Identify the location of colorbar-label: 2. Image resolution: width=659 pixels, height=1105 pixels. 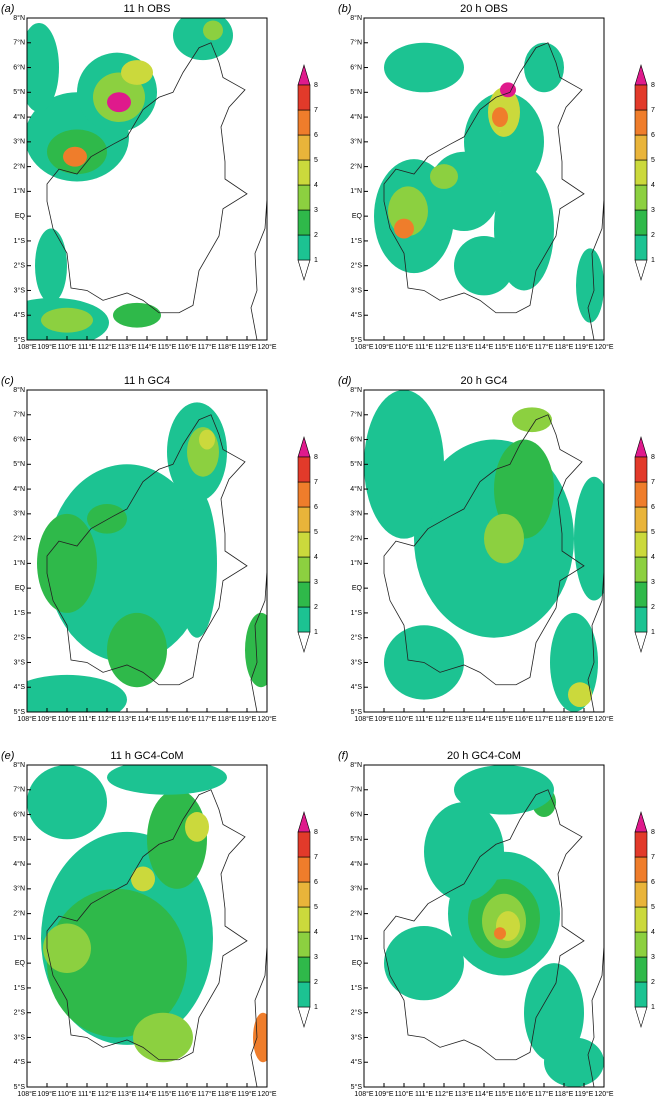
(316, 607).